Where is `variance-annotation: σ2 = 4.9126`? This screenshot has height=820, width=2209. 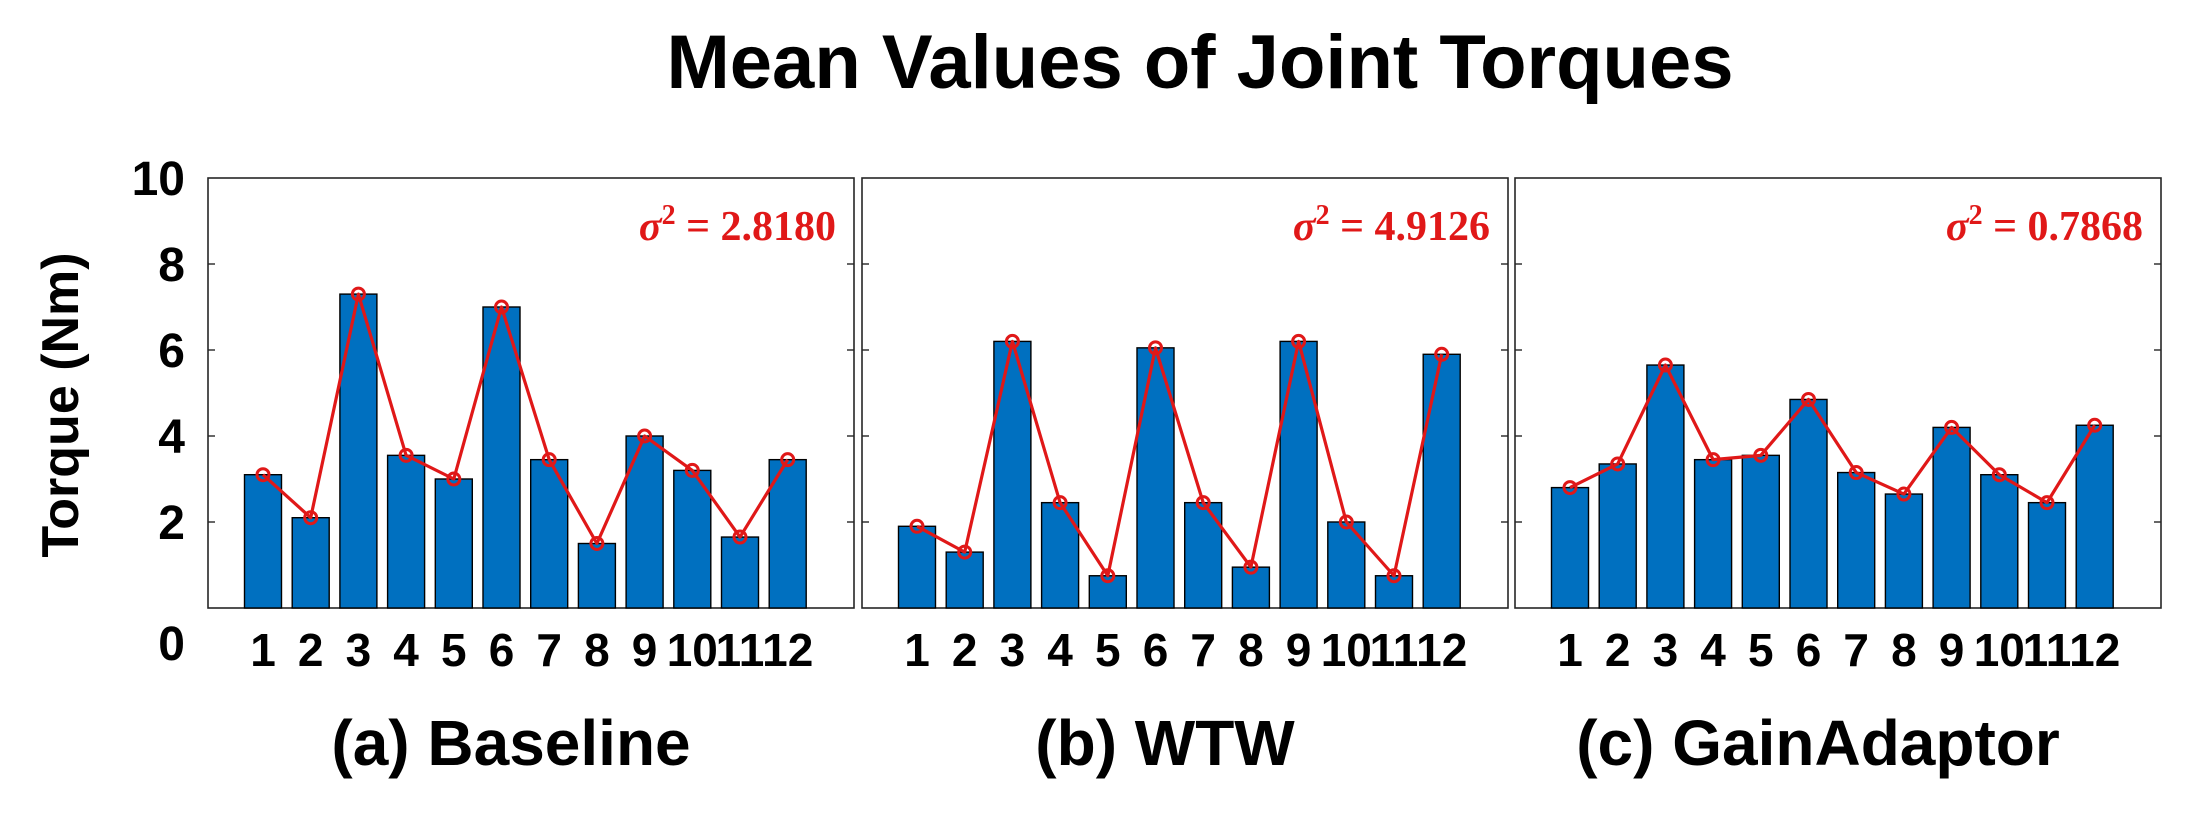 variance-annotation: σ2 = 4.9126 is located at coordinates (1391, 225).